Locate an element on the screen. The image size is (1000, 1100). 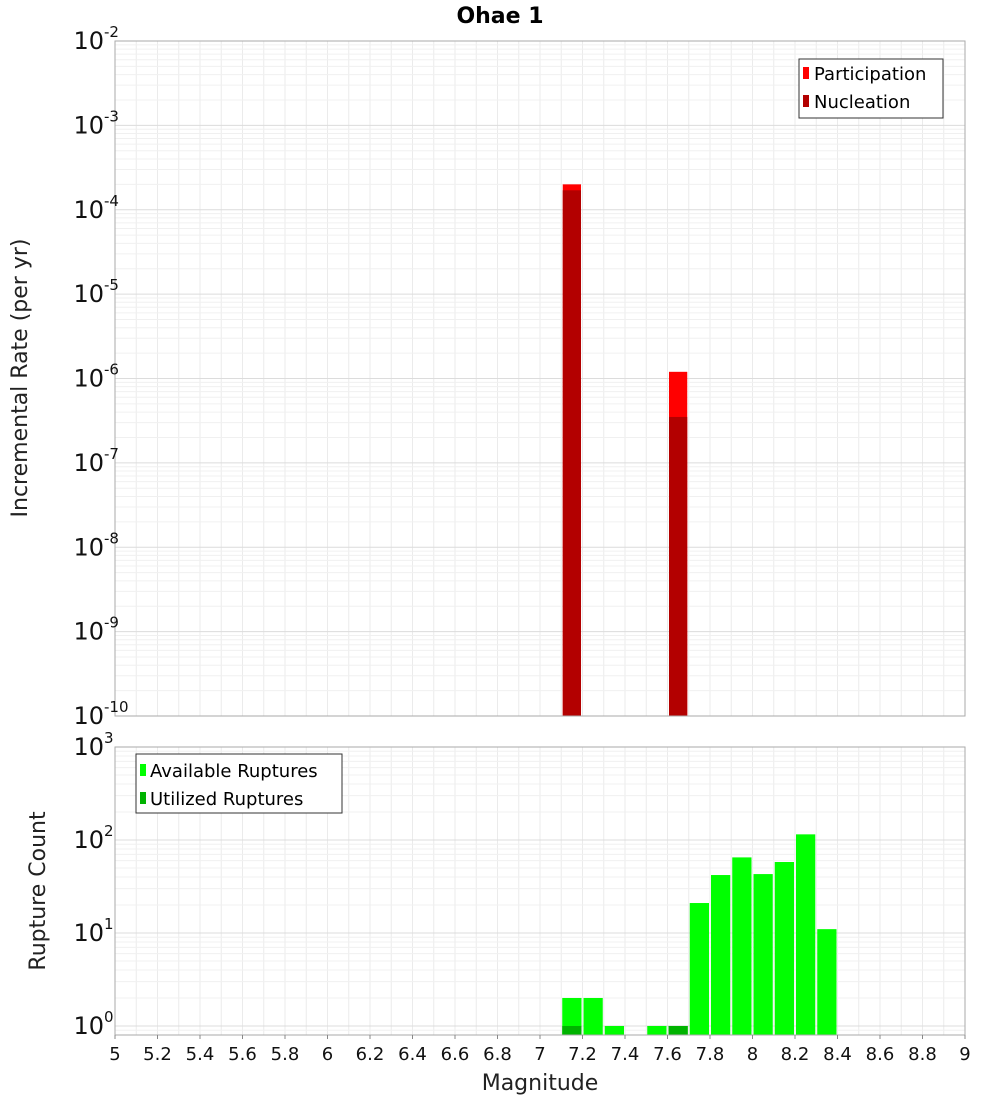
top-y-tick-exponent: -8 is located at coordinates (111, 538).